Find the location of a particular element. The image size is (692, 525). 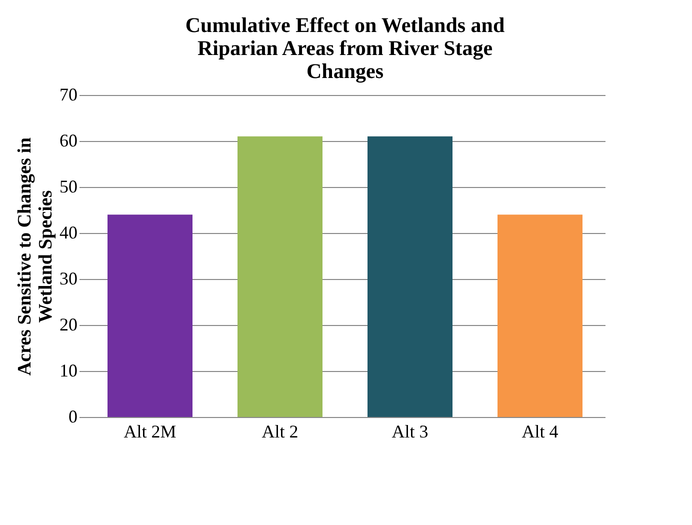

y-tick-label: 70 is located at coordinates (69, 94).